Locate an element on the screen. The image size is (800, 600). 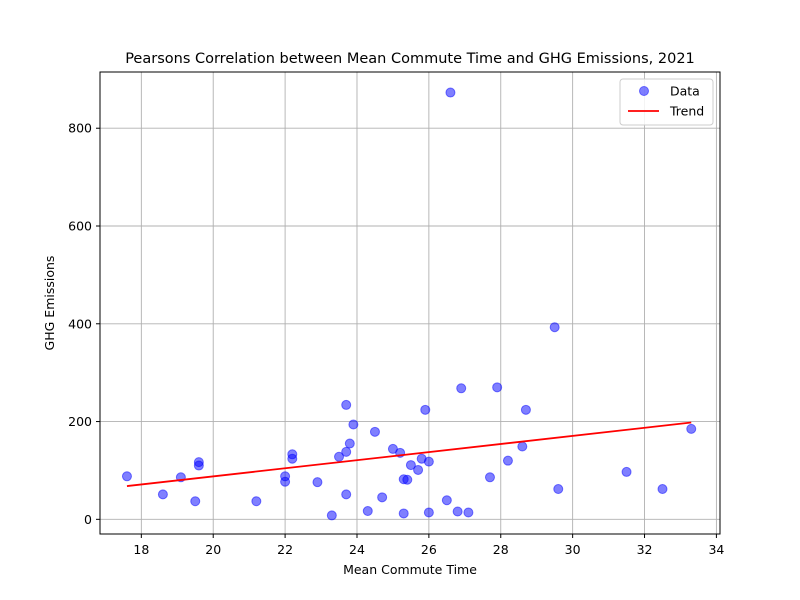
legend-trend-label: Trend is located at coordinates (686, 111).